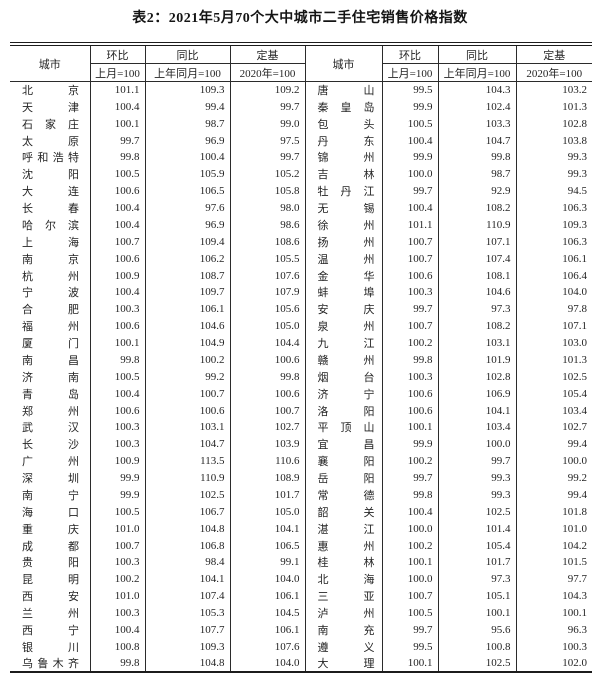 The image size is (600, 678). I want to click on yoy-value-cell: 102.8, so click(476, 377).